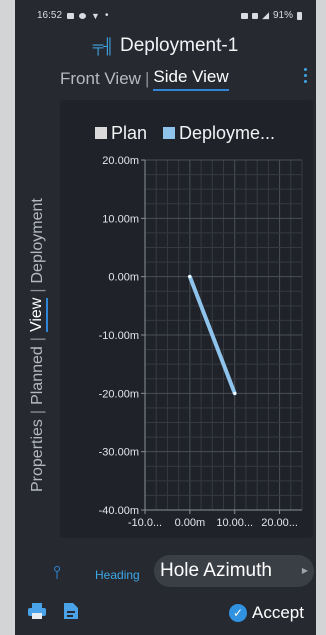 This screenshot has width=326, height=635. I want to click on status-right: ◢ 91%, so click(271, 15).